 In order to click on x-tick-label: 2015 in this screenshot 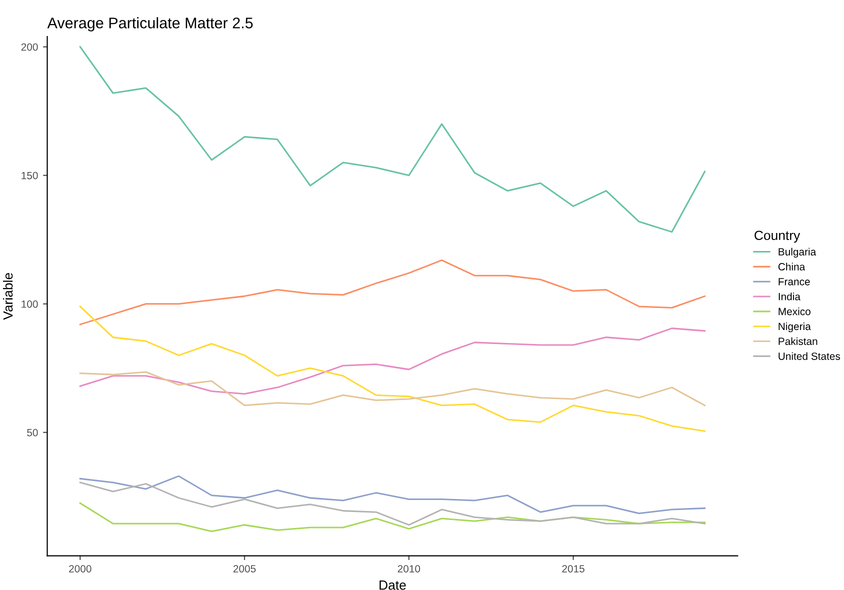, I will do `click(573, 568)`.